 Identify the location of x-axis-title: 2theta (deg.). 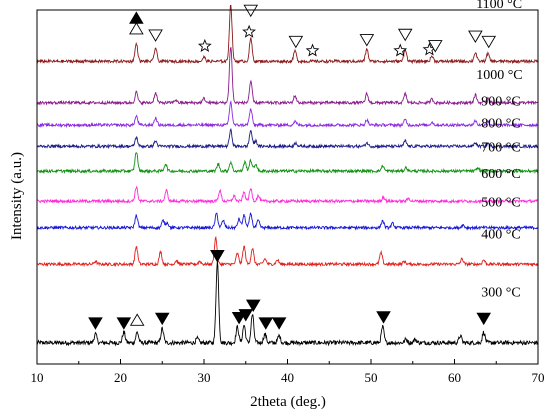
(288, 402).